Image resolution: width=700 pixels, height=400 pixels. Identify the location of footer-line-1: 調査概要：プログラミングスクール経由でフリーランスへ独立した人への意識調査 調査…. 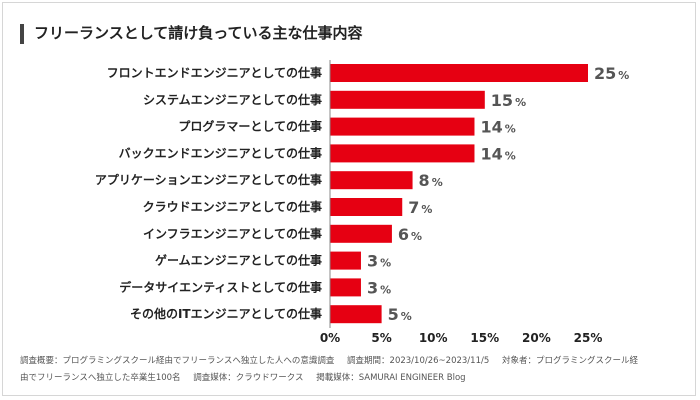
(350, 361).